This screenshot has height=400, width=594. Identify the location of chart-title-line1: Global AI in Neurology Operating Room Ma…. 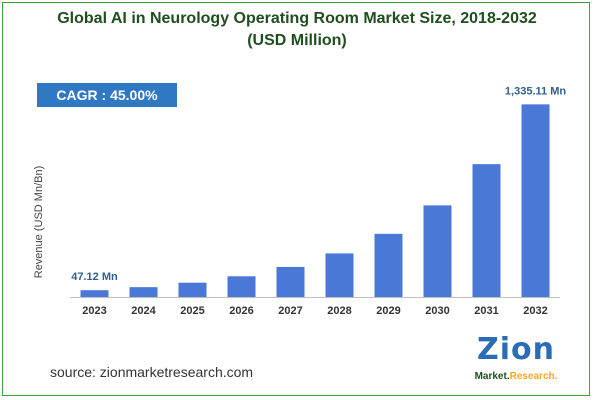
(297, 18).